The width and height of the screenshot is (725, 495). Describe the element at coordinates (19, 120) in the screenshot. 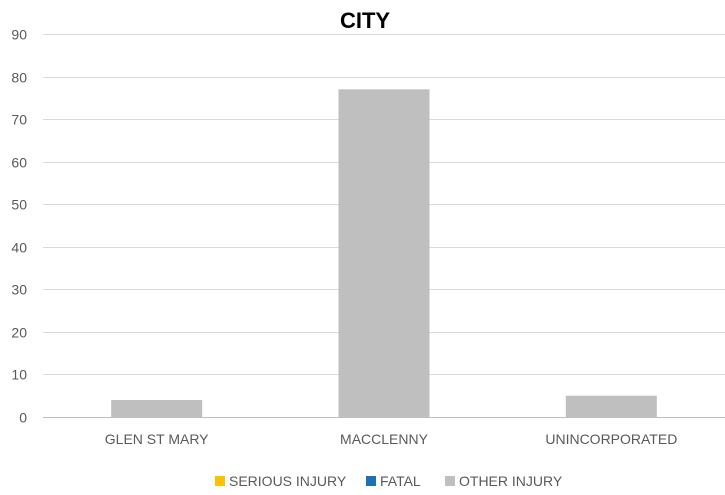

I see `y-tick-label: 70` at that location.